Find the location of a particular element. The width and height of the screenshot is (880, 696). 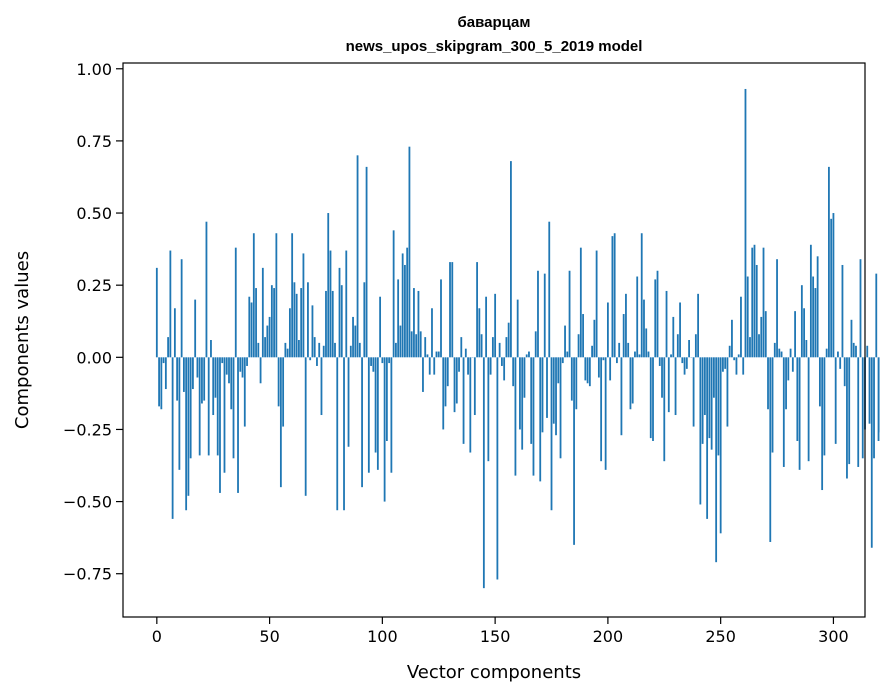

y-tick-label: −0.25 is located at coordinates (87, 429).